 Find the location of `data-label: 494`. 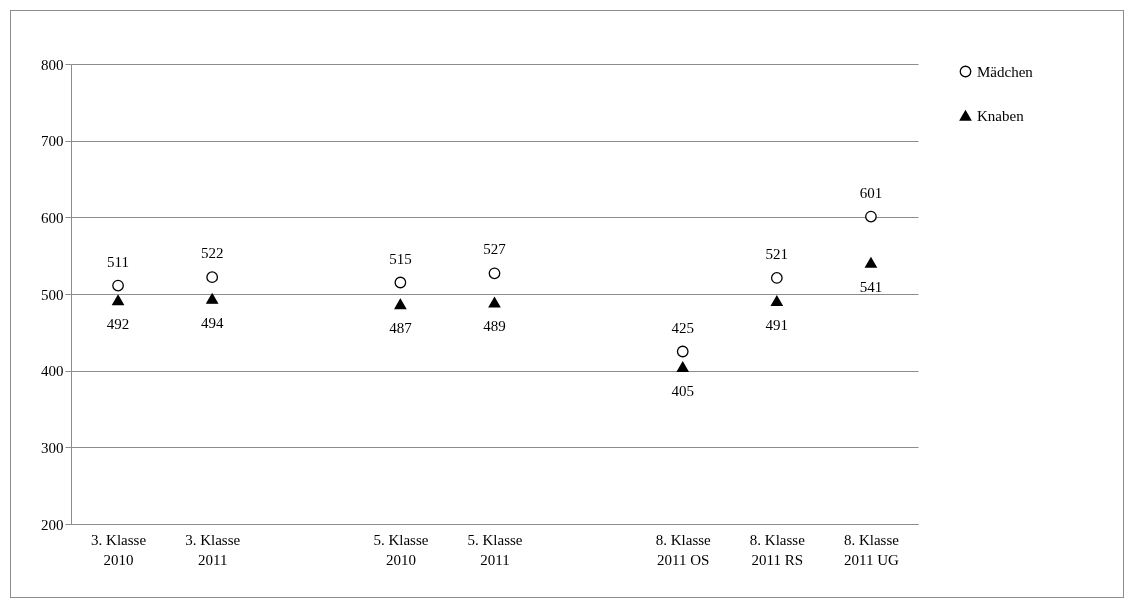

data-label: 494 is located at coordinates (212, 322).